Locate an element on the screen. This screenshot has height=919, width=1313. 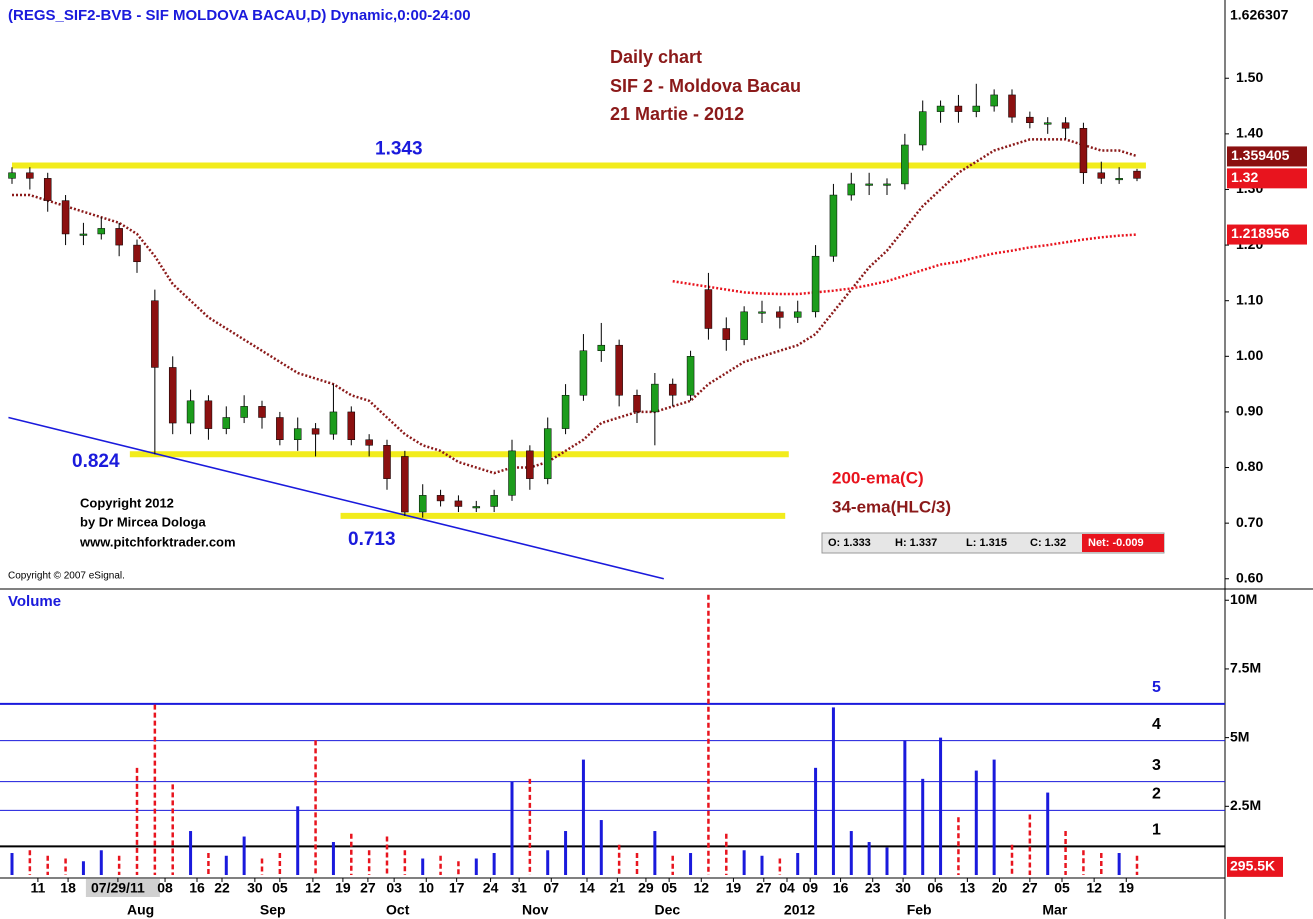
y-tick-label: 1.10 is located at coordinates (1249, 299).